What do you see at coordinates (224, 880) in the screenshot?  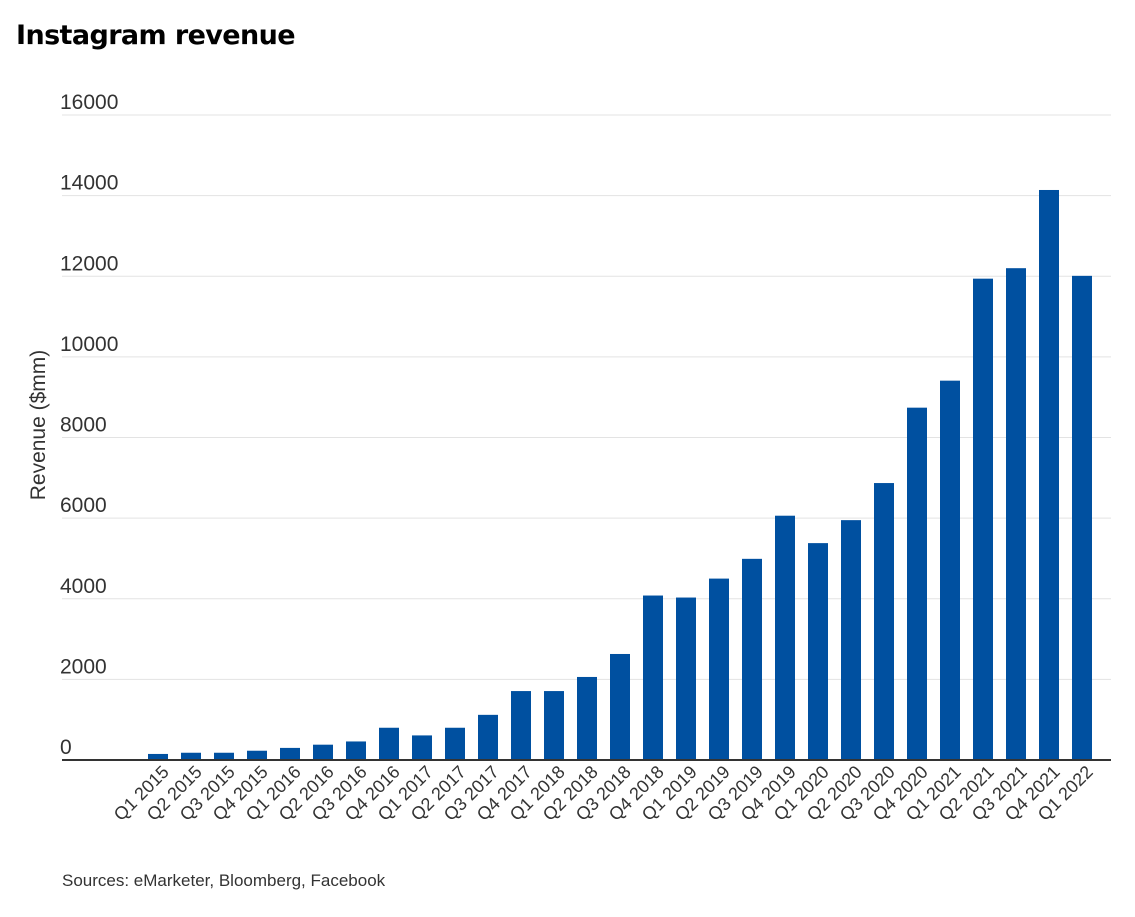 I see `source-note: Sources: eMarketer, Bloomberg, Facebook` at bounding box center [224, 880].